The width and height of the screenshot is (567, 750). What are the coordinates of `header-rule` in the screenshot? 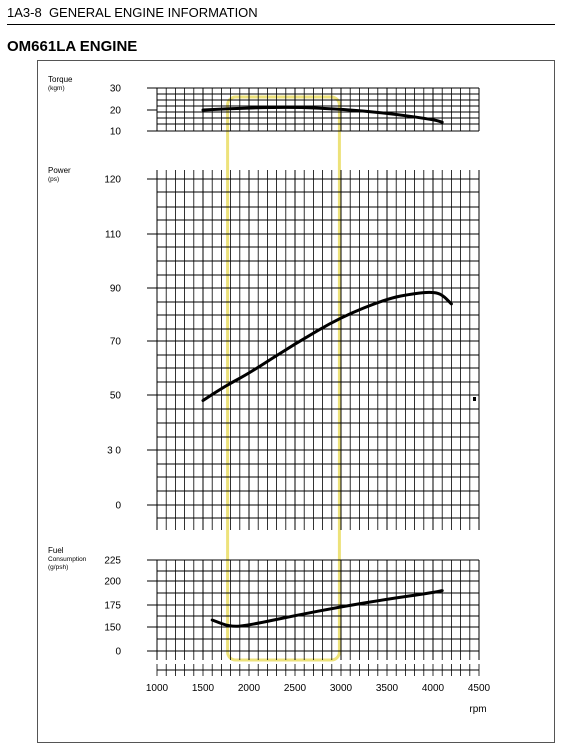 It's located at (281, 24).